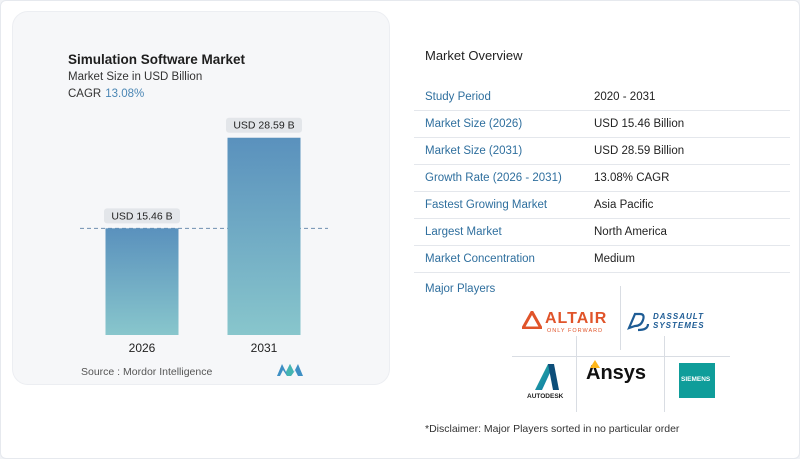 This screenshot has width=800, height=459. What do you see at coordinates (125, 94) in the screenshot?
I see `cagr-value: 13.08%` at bounding box center [125, 94].